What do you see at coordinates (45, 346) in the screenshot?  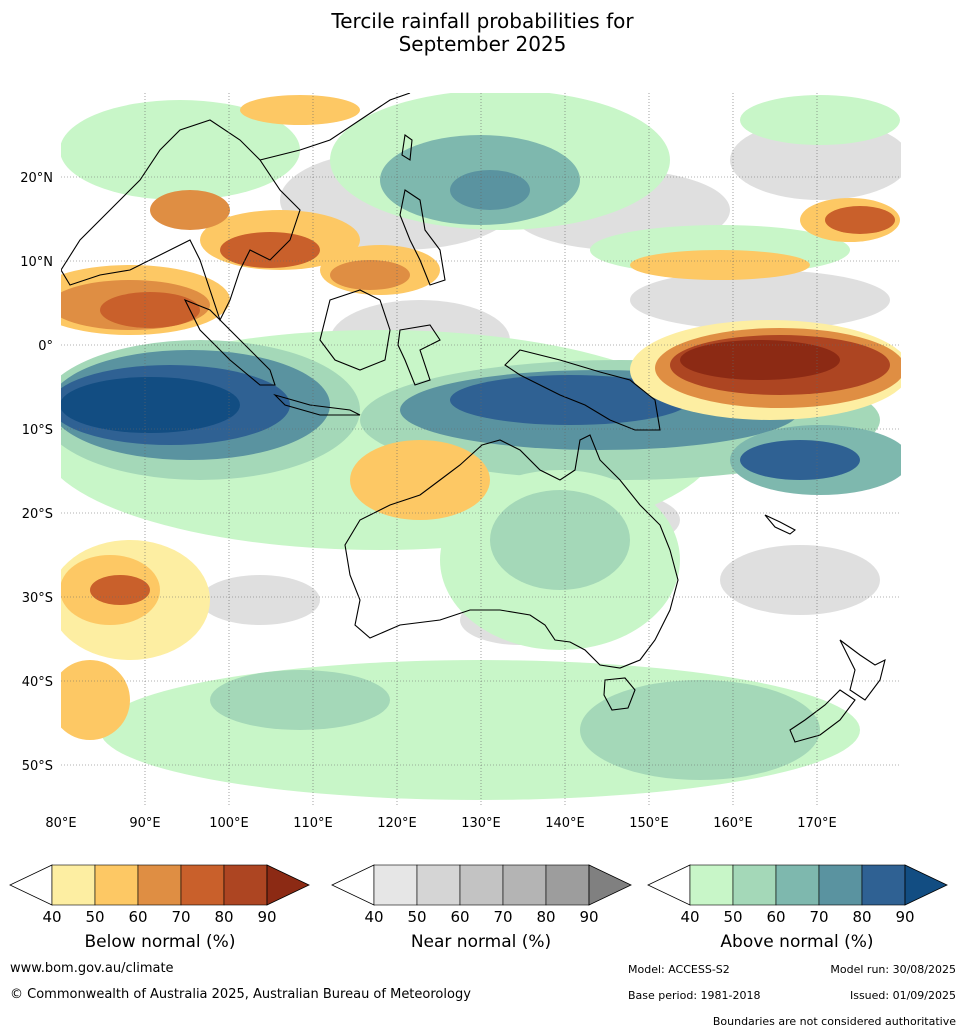 I see `lat-label: 0°` at bounding box center [45, 346].